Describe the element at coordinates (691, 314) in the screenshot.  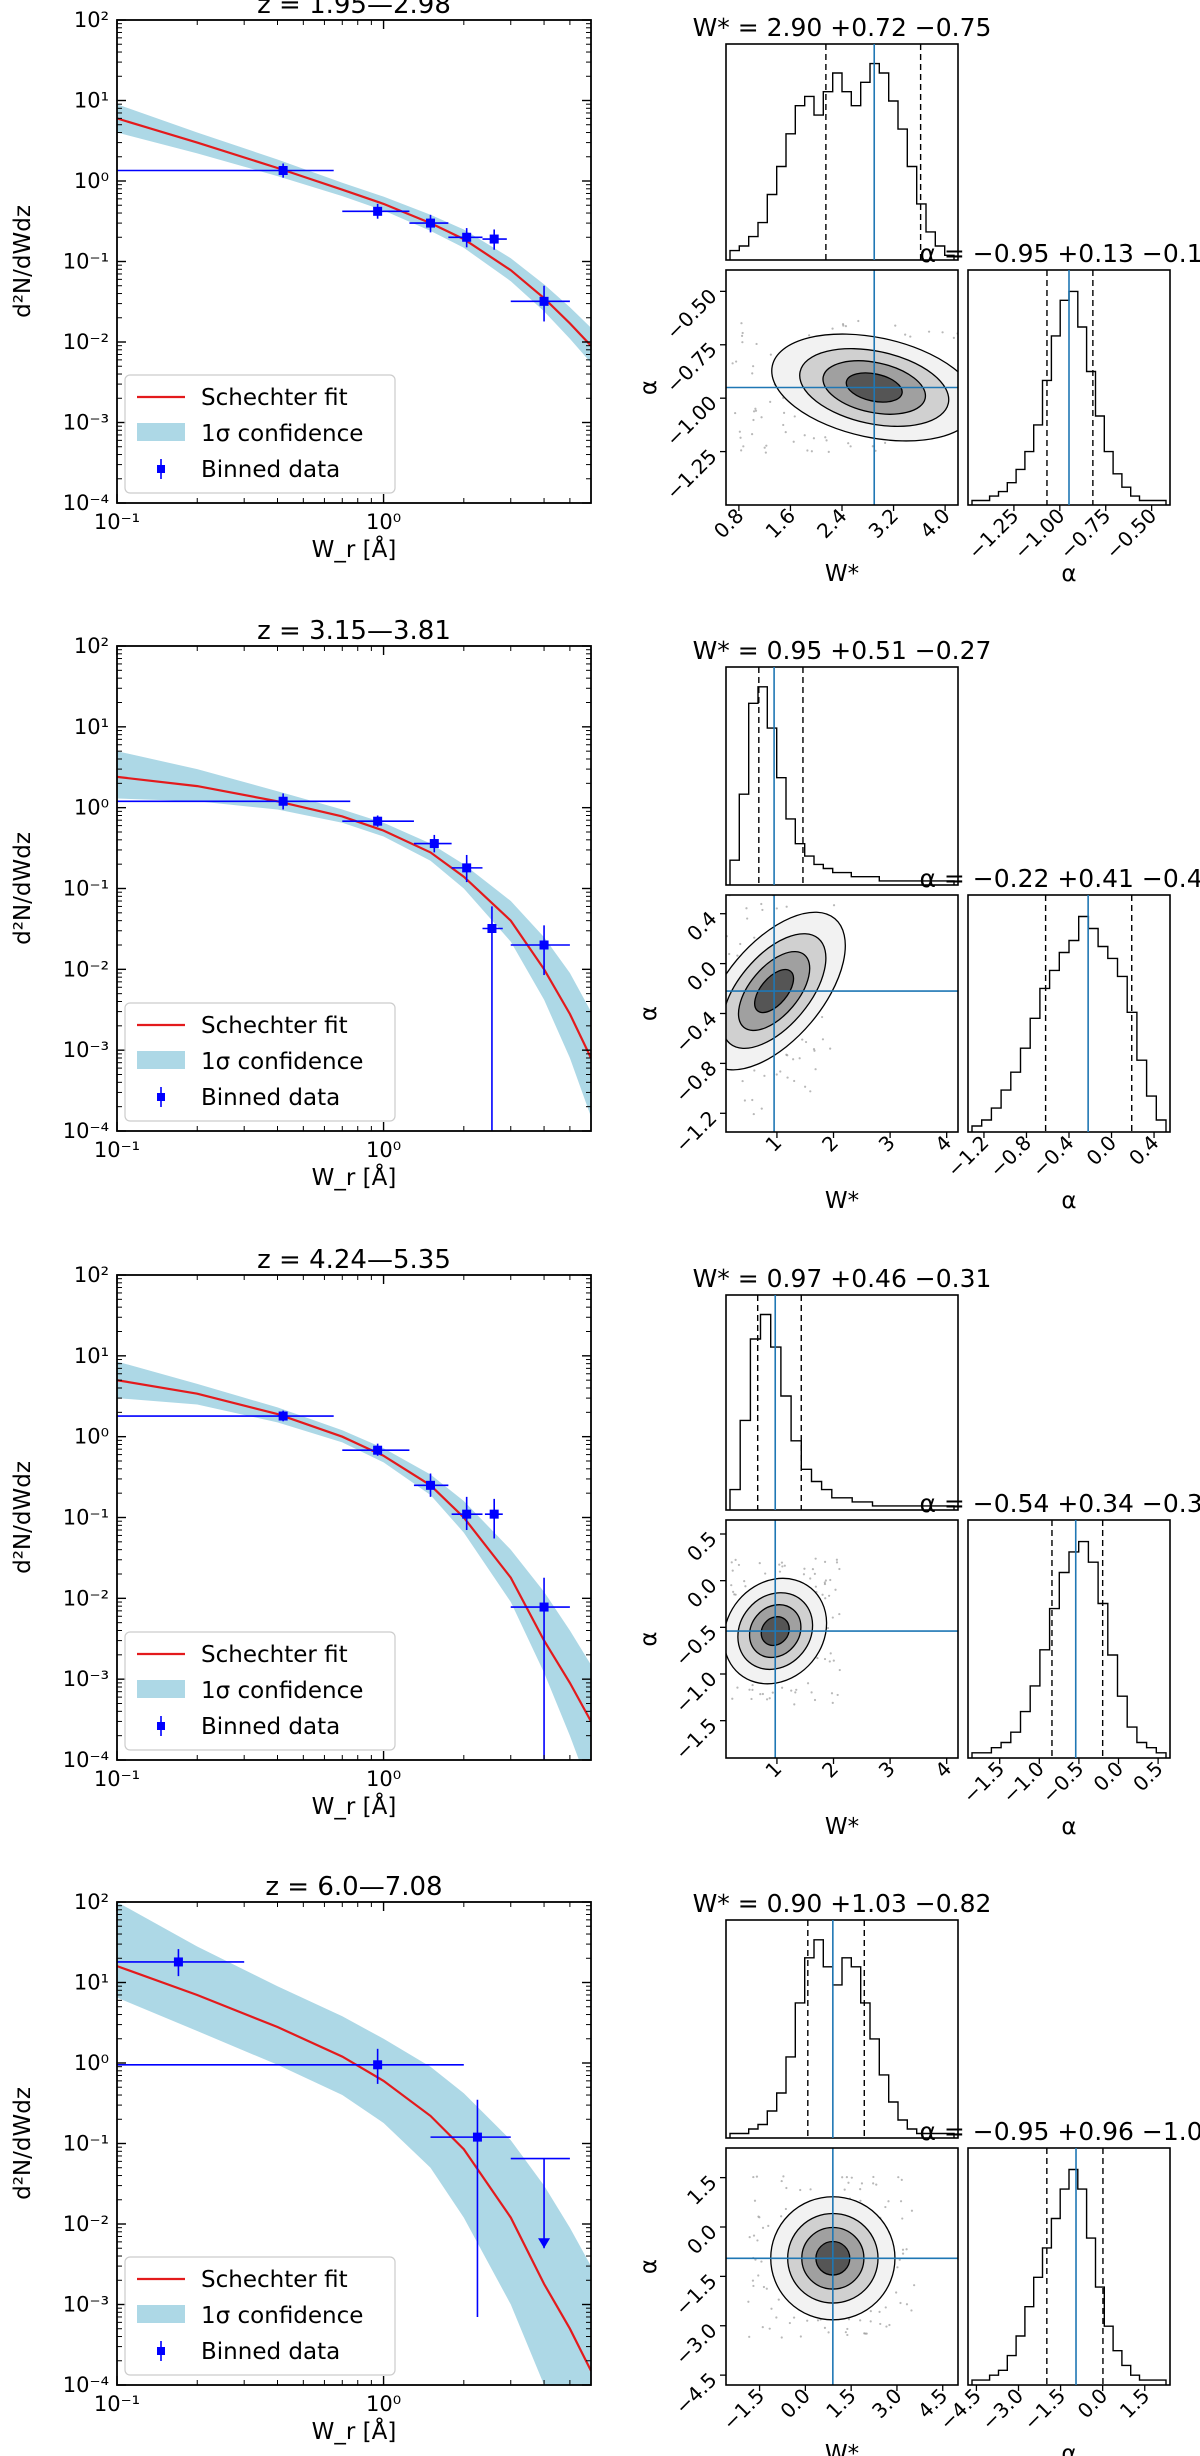
I see `alpha-tick-label: −0.50` at that location.